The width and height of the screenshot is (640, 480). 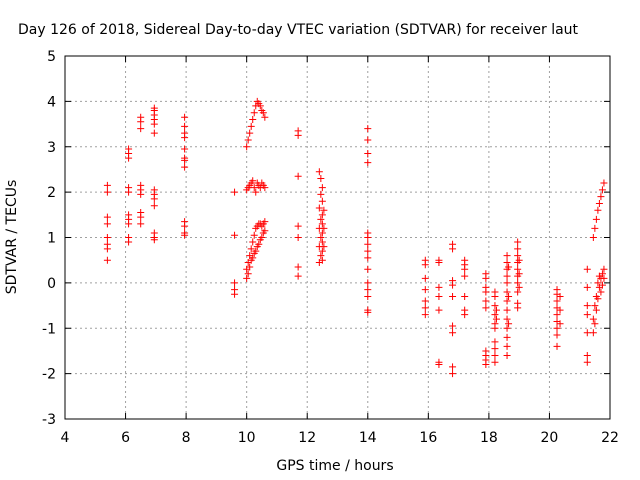 I want to click on y-tick-label: 2, so click(x=51, y=193).